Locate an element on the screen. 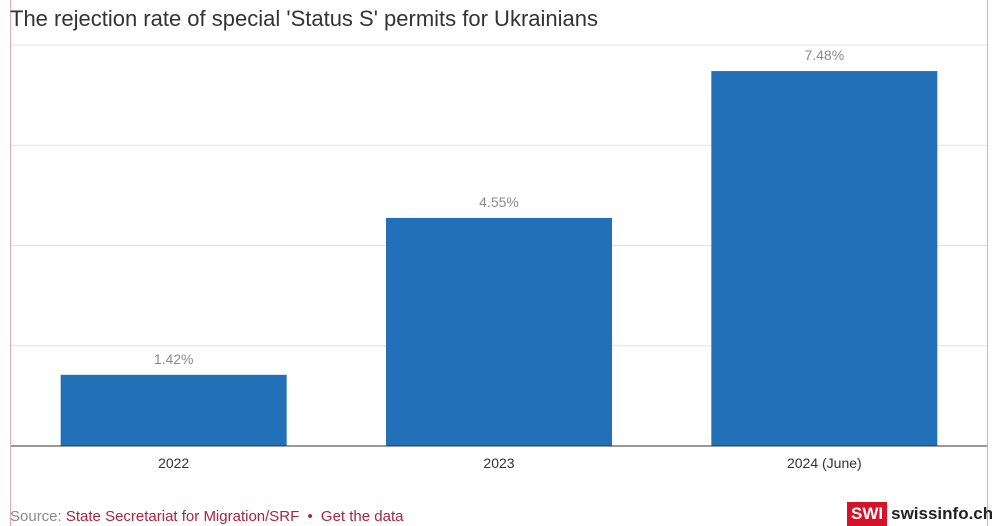  source-link: State Secretariat for Migration/SRF is located at coordinates (182, 516).